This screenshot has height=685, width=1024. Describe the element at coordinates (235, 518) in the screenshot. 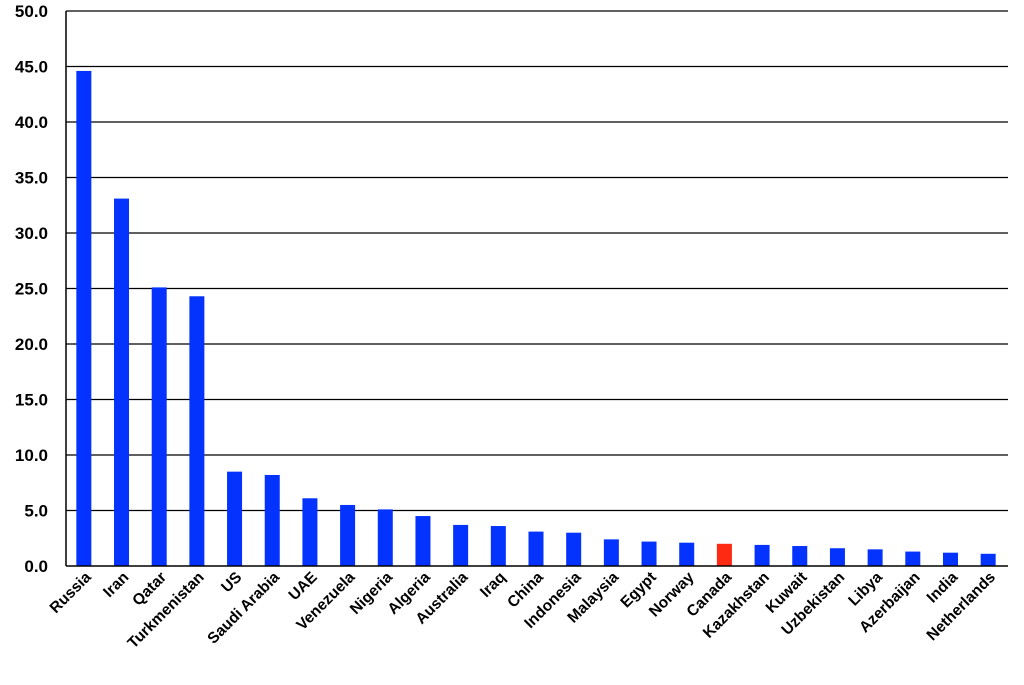

I see `bar-us` at that location.